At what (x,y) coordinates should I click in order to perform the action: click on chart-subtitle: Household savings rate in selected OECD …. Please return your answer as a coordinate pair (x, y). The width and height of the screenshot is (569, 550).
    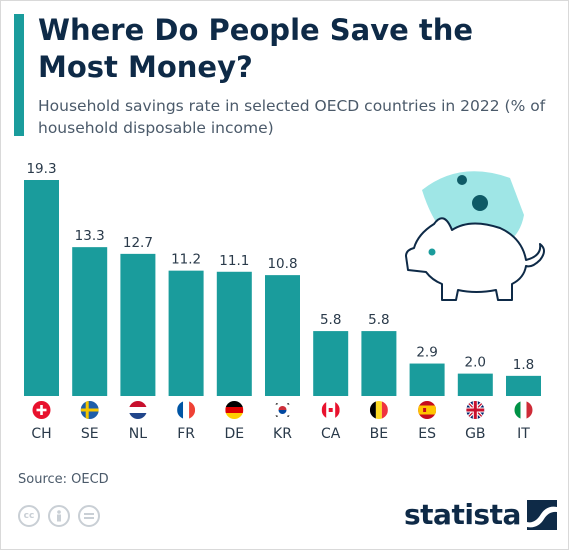
    Looking at the image, I should click on (292, 117).